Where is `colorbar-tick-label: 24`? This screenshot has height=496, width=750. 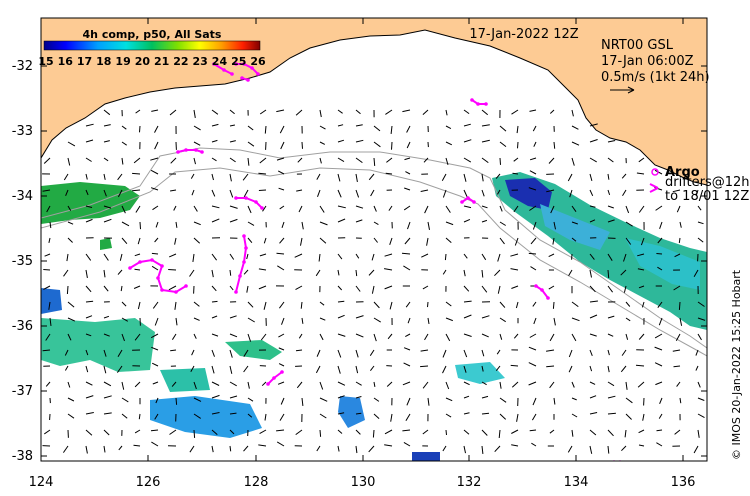
colorbar-tick-label: 24 is located at coordinates (220, 61).